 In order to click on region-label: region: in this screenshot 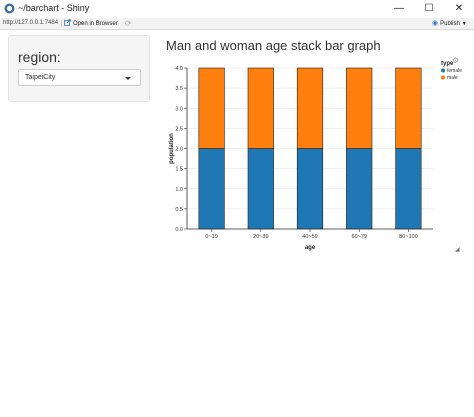, I will do `click(39, 57)`.